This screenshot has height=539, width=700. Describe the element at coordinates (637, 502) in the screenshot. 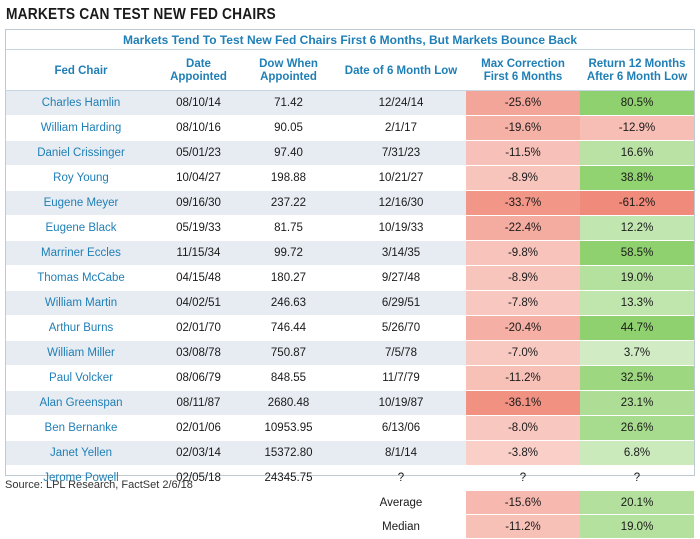

I see `summary-return: 20.1%` at that location.